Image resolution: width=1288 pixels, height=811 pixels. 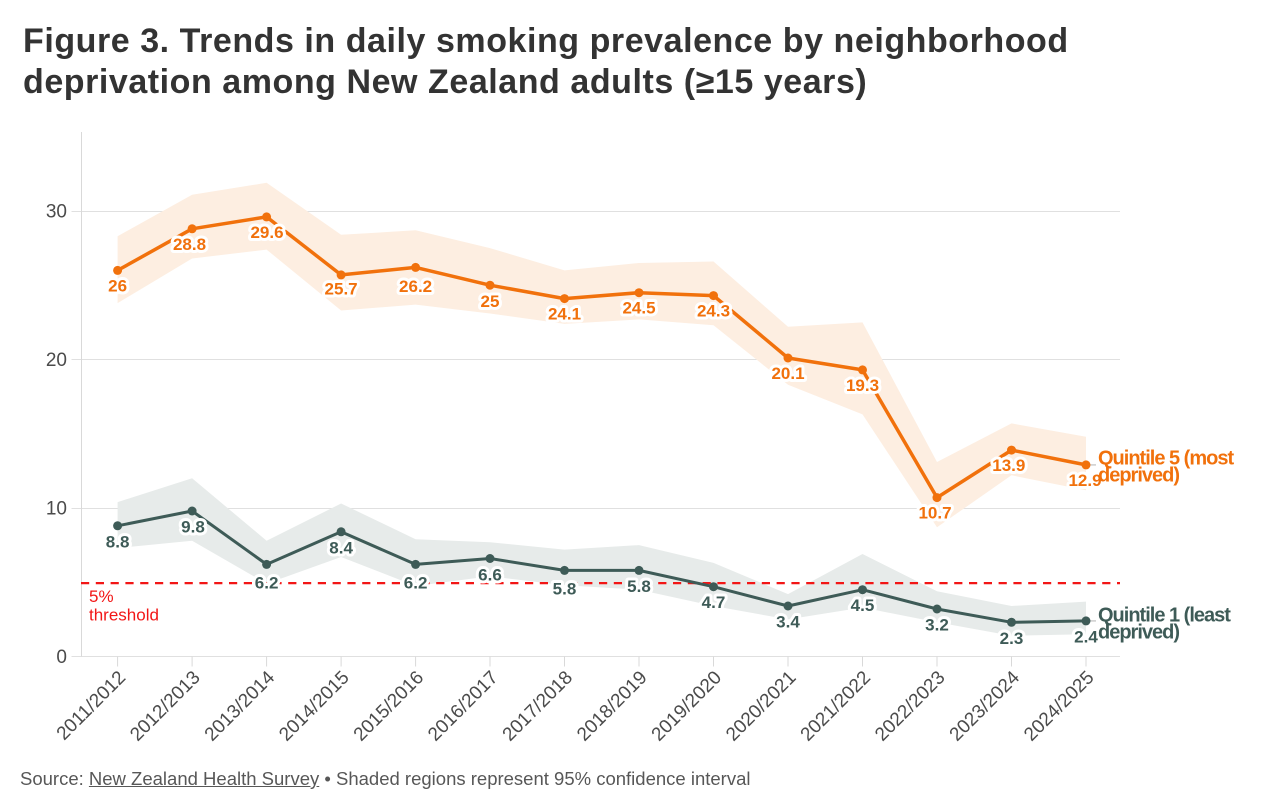 What do you see at coordinates (117, 285) in the screenshot?
I see `svg-text: 26` at bounding box center [117, 285].